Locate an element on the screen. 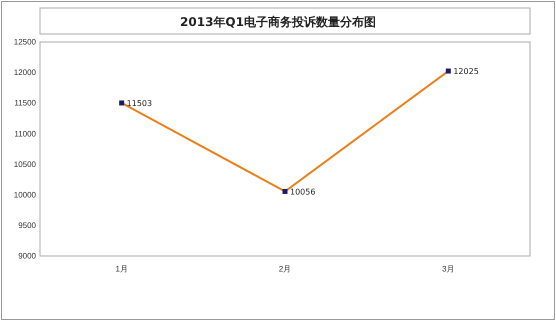 The height and width of the screenshot is (321, 556). chart-title: 2013年Q1电子商务投诉数量分布图 is located at coordinates (278, 22).